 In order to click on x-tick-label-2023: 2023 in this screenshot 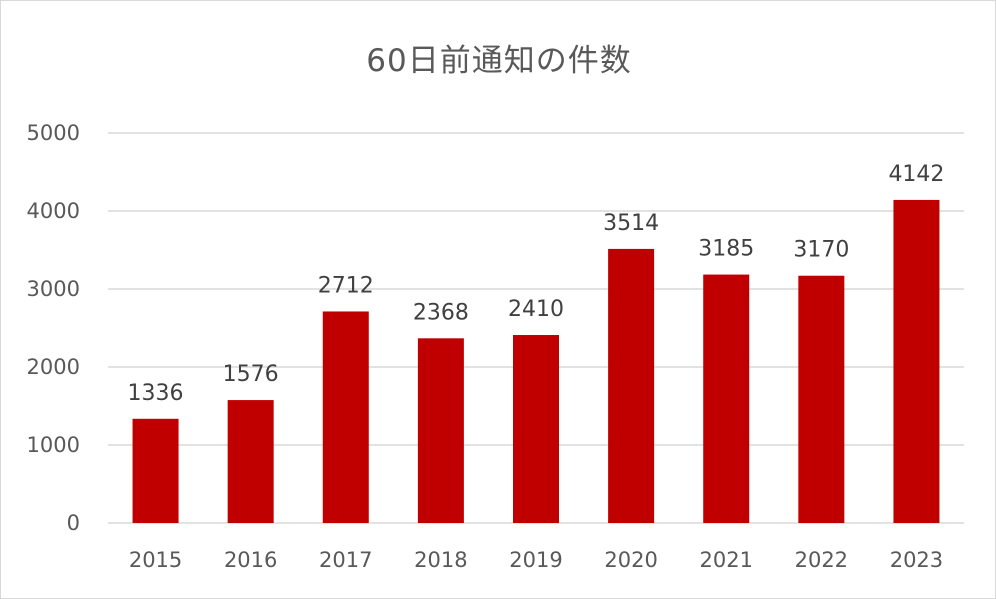, I will do `click(916, 560)`.